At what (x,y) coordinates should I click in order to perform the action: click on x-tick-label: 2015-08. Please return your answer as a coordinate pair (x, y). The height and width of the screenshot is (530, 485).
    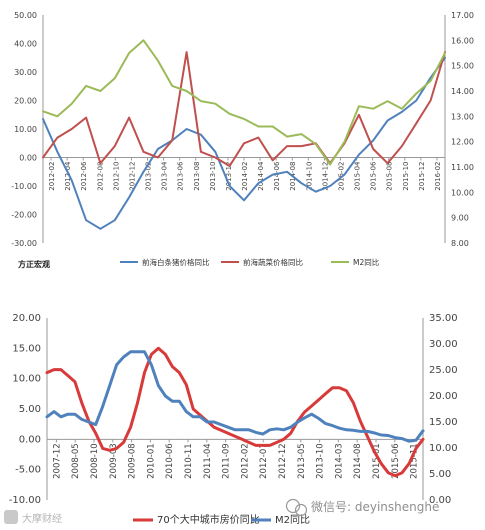
    Looking at the image, I should click on (390, 176).